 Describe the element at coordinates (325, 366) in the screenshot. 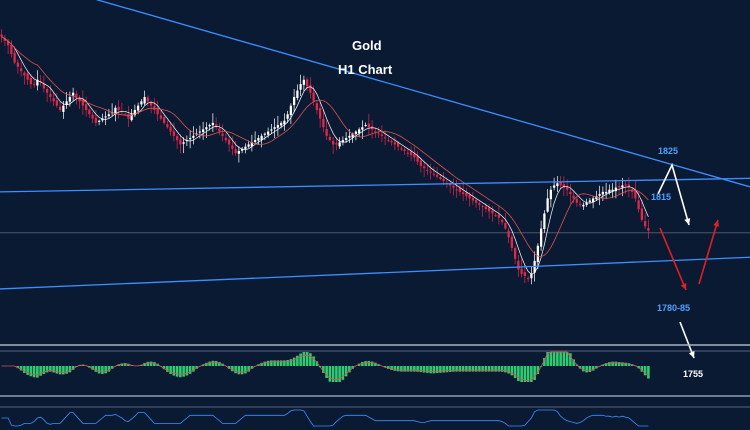

I see `macd-signal-line` at that location.